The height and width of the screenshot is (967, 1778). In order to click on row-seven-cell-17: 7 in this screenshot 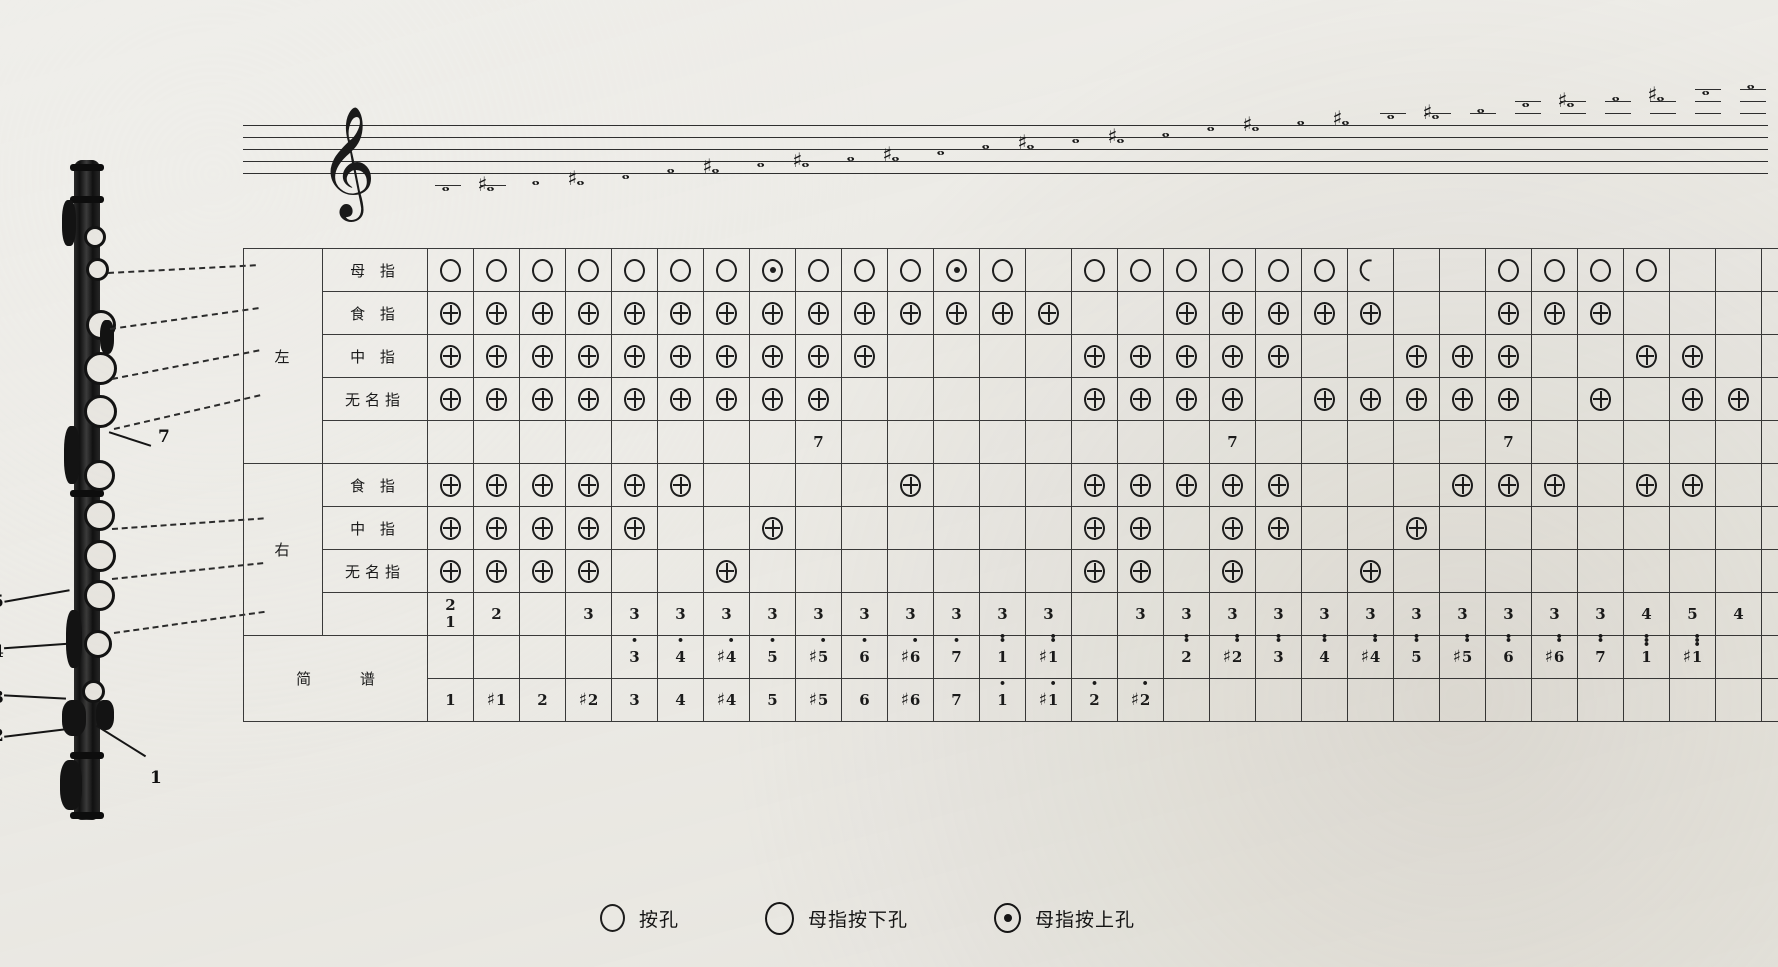, I will do `click(1232, 442)`.